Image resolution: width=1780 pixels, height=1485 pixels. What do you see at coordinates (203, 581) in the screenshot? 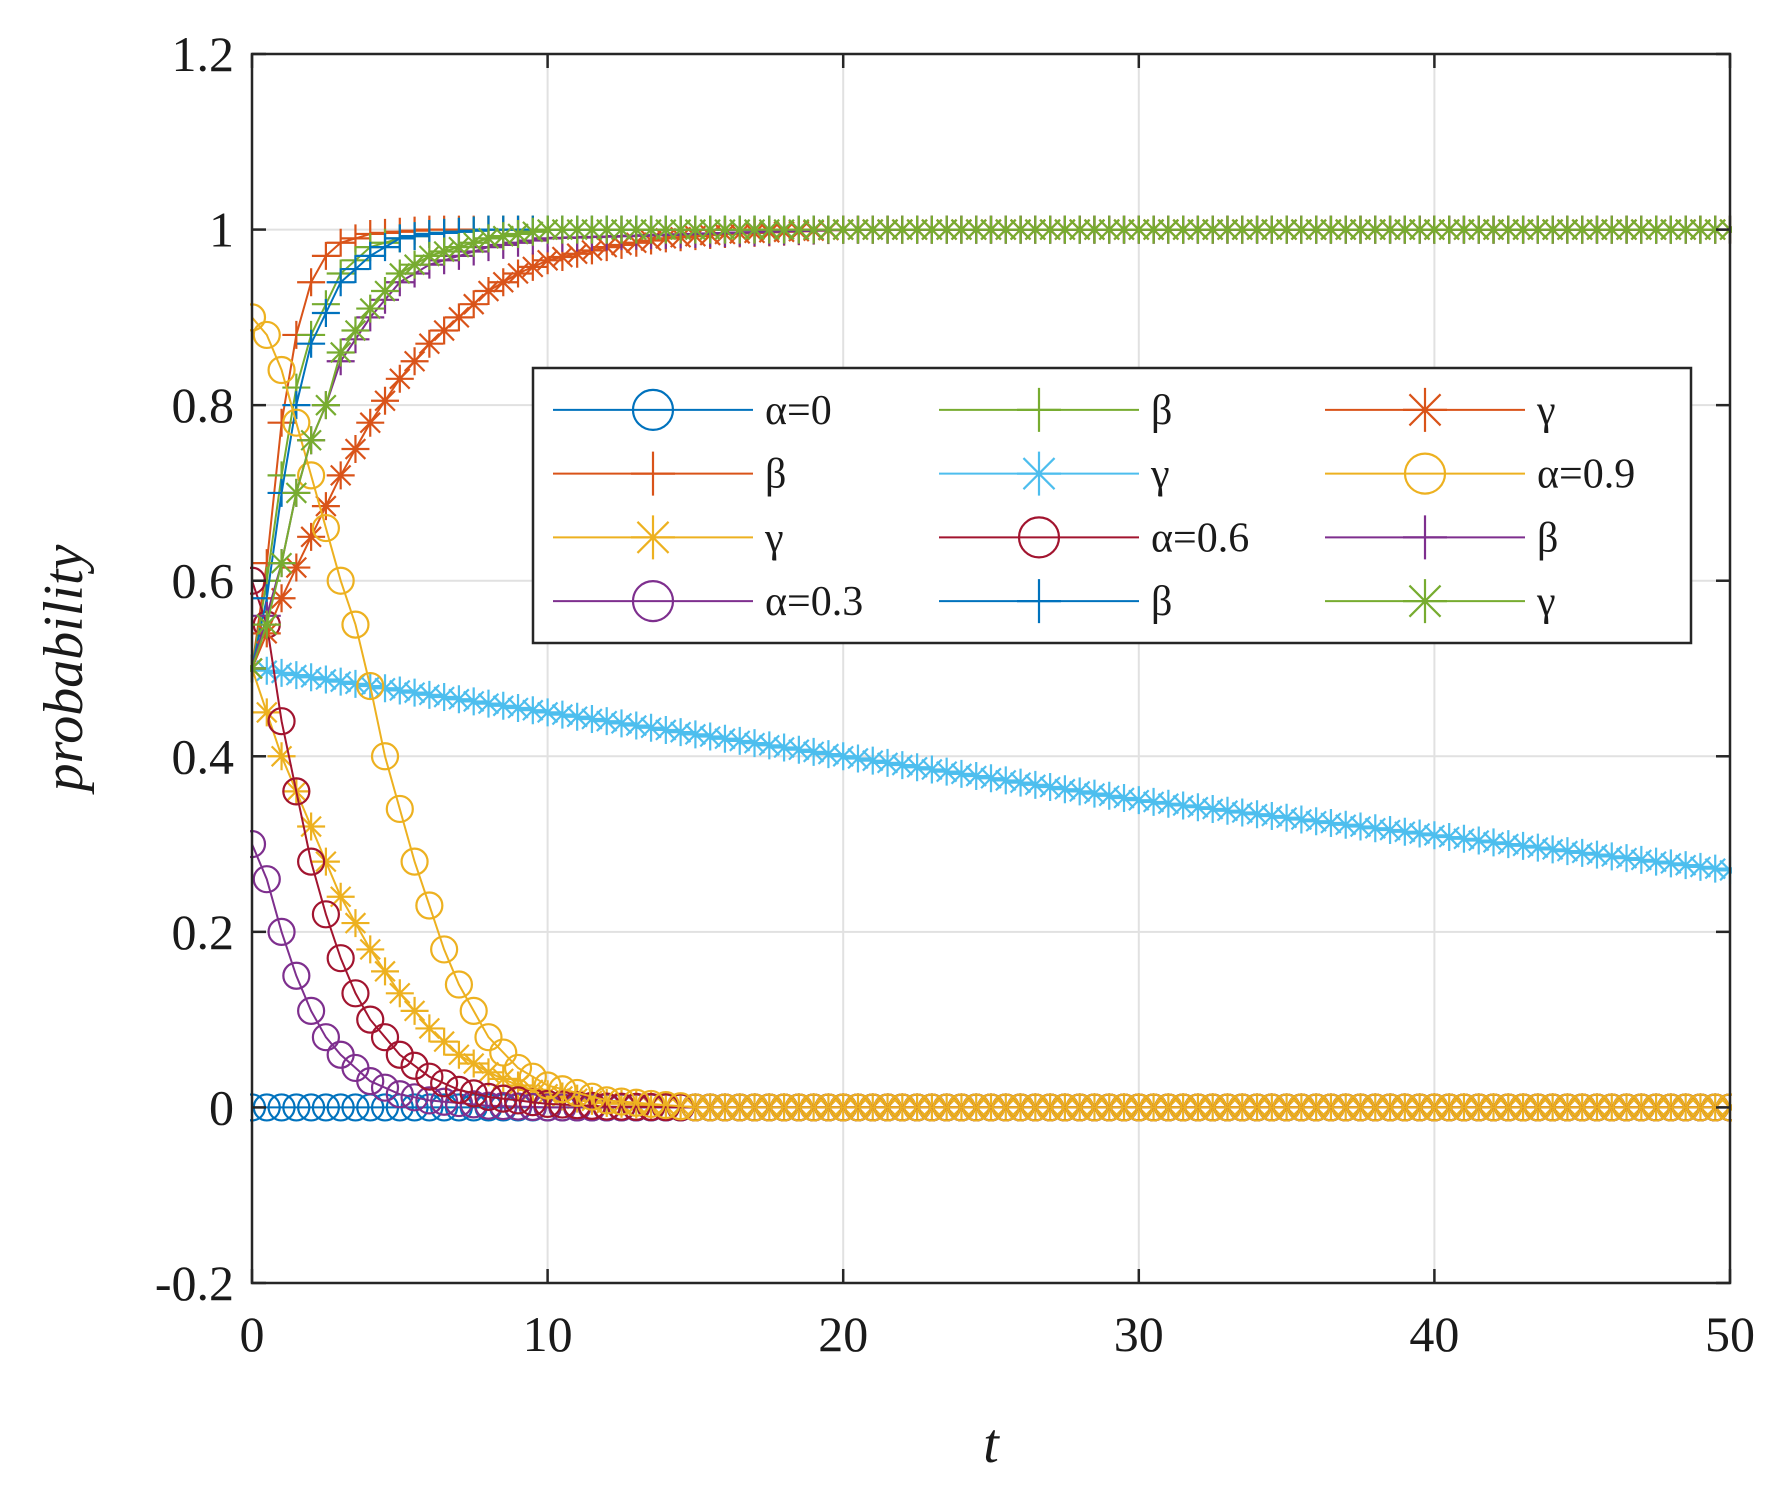
I see `y-tick-label: 0.6` at bounding box center [203, 581].